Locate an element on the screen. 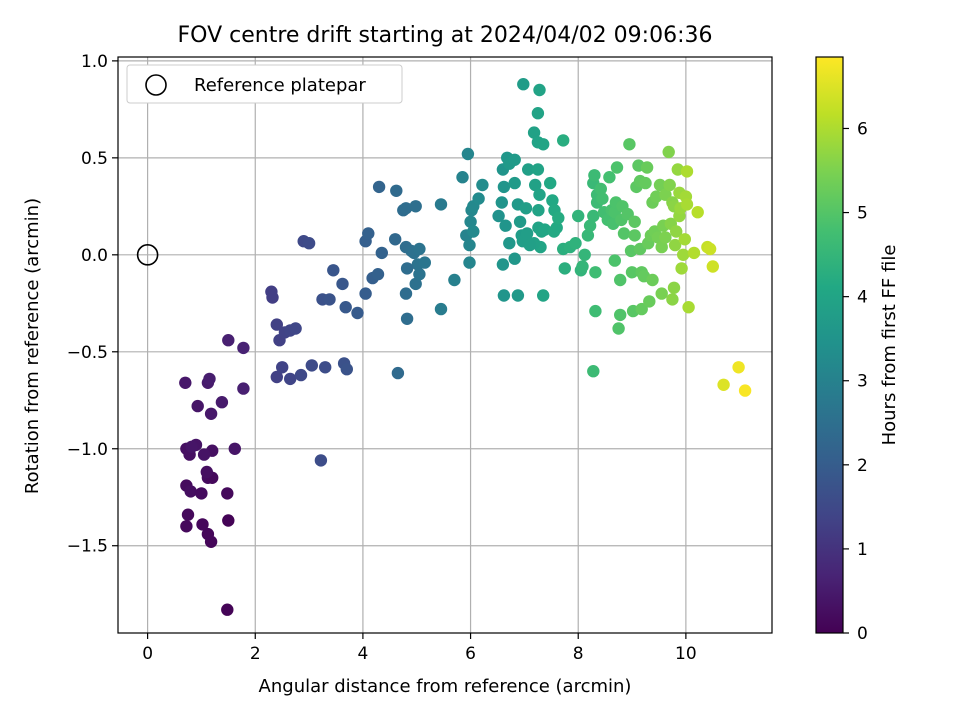 This screenshot has height=720, width=960. colorbar is located at coordinates (829, 345).